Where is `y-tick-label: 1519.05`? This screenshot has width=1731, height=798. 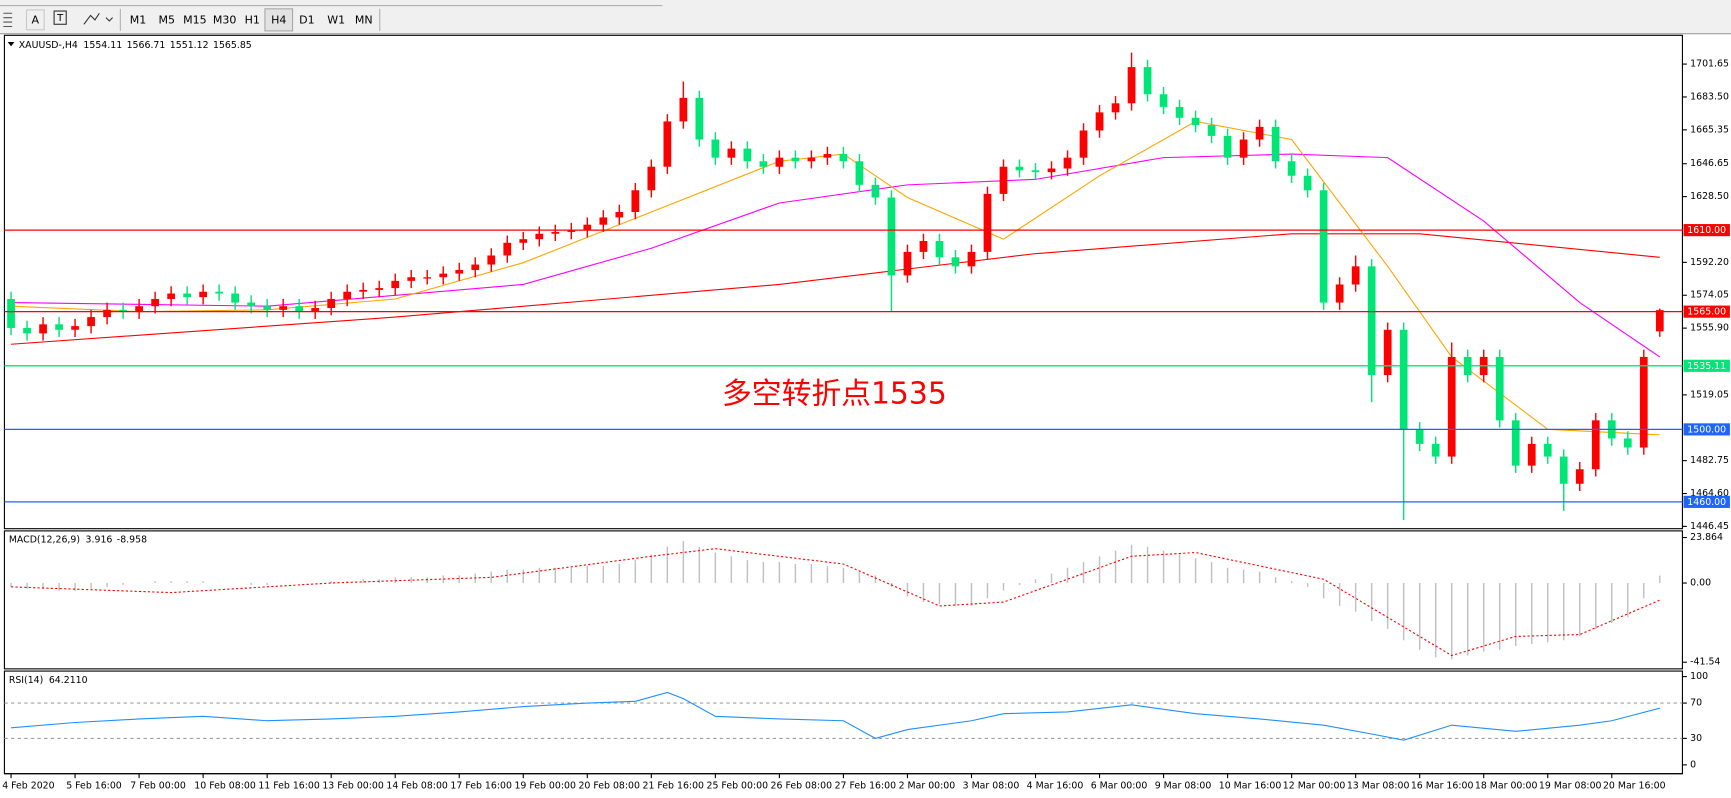 y-tick-label: 1519.05 is located at coordinates (1709, 394).